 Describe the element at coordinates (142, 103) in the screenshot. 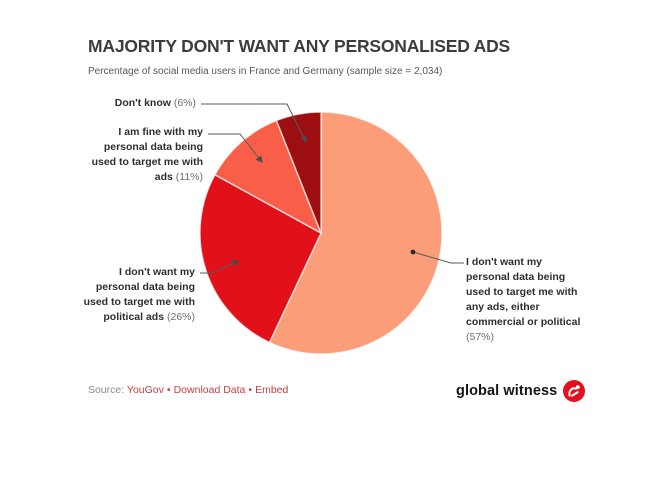

I see `slice-label-text: Don't know` at that location.